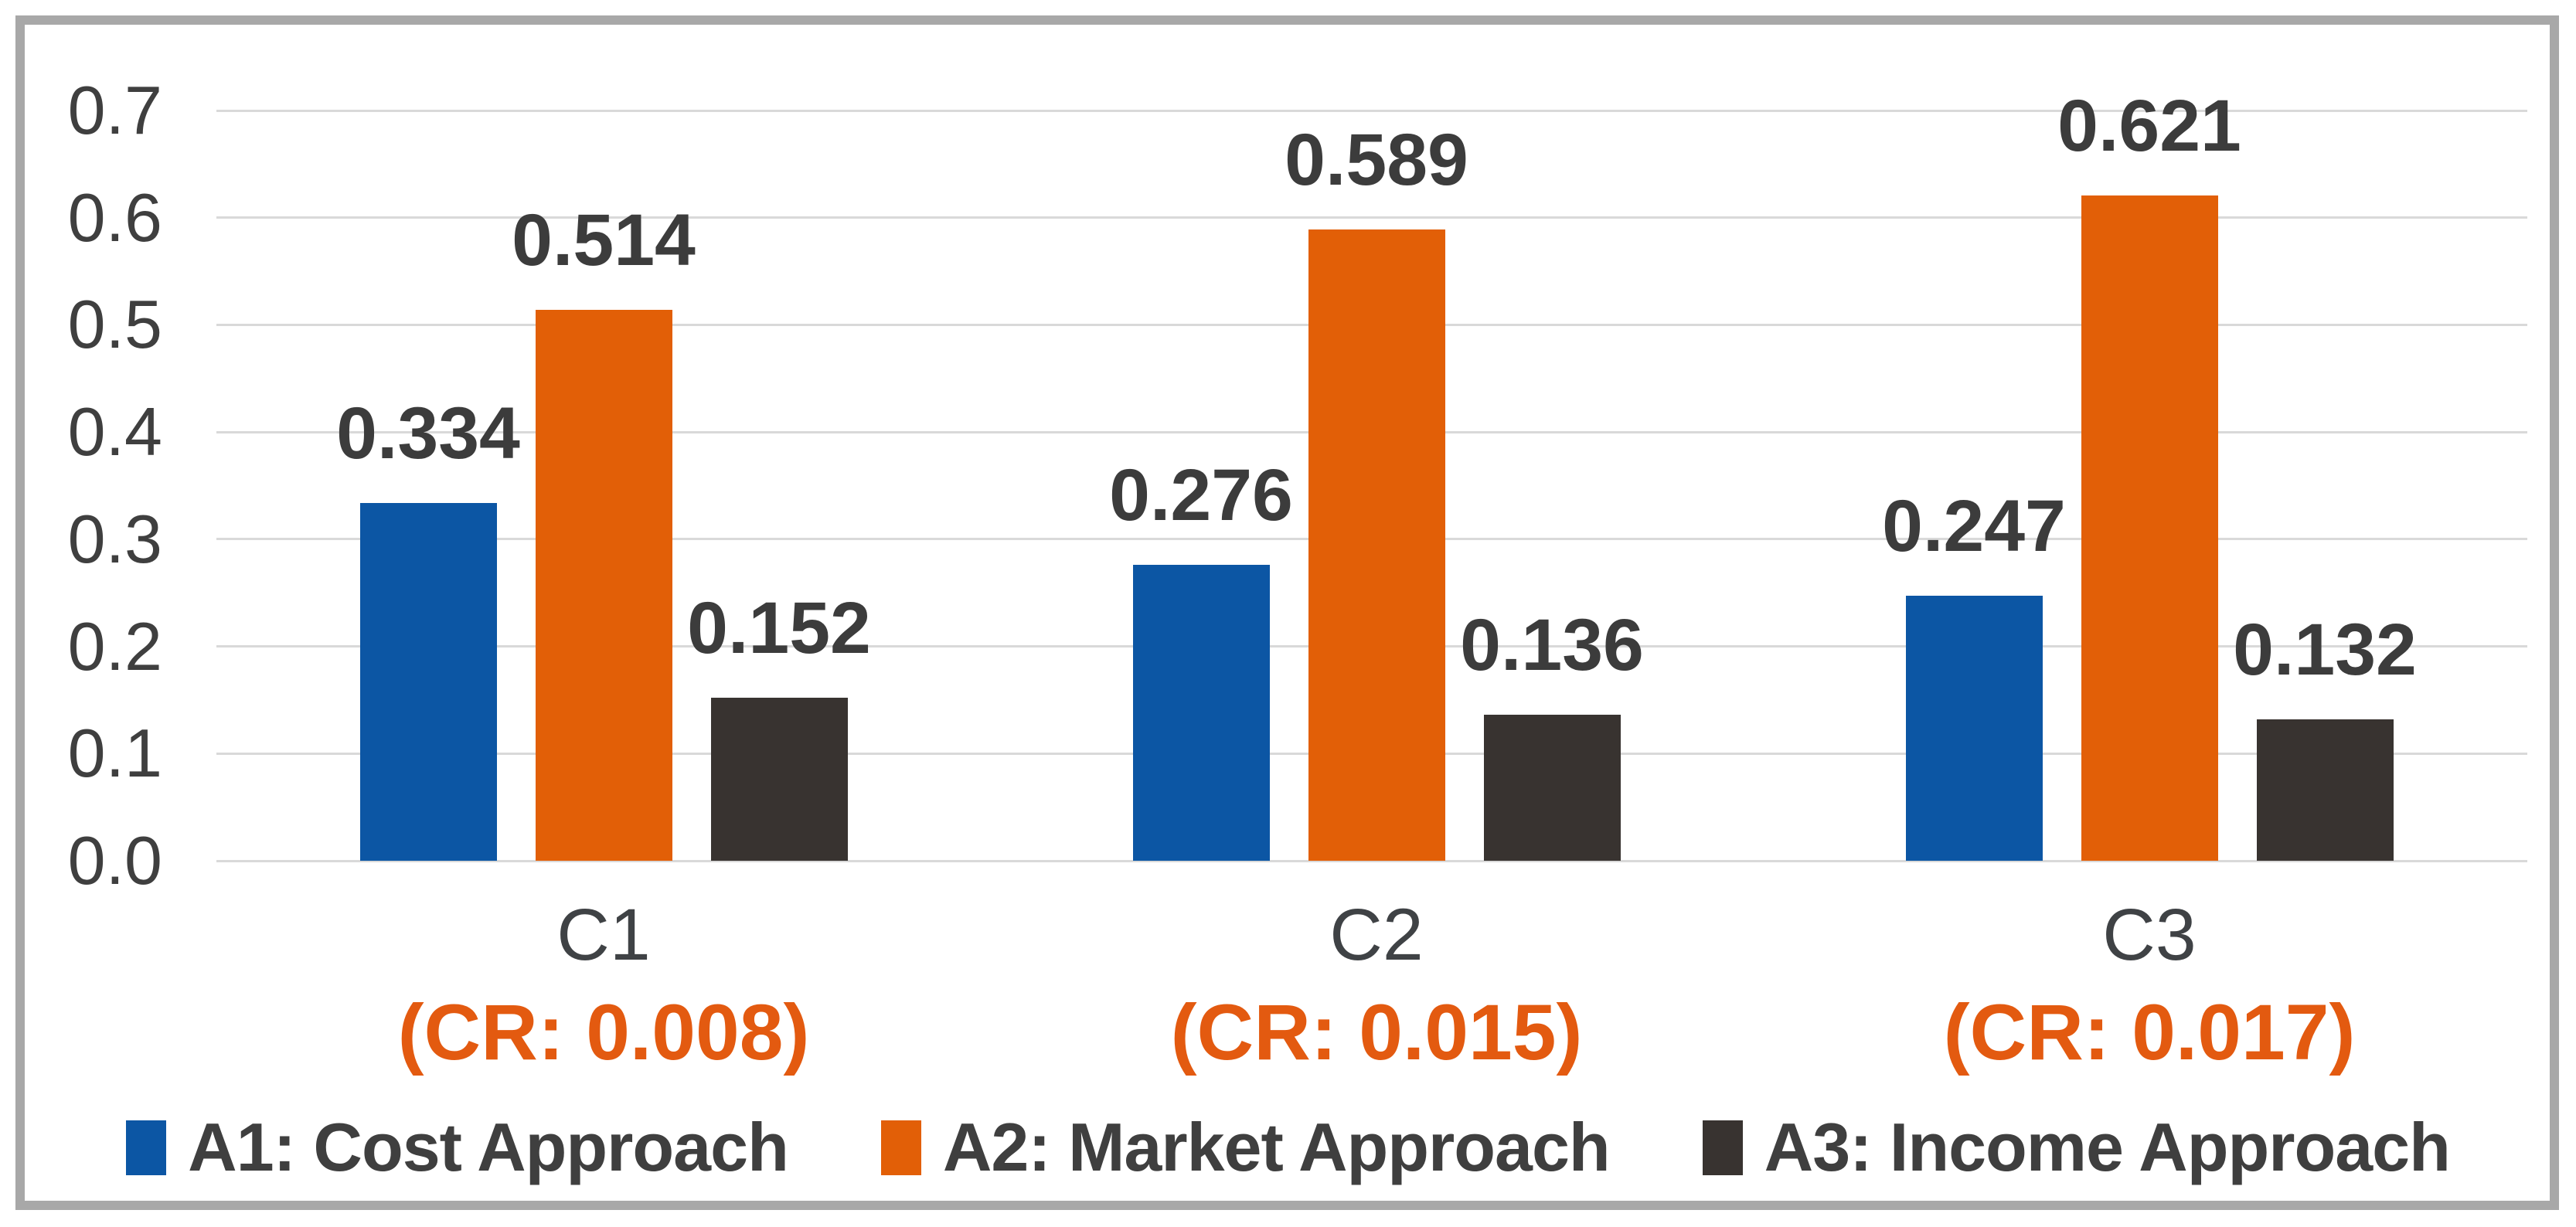 Image resolution: width=2576 pixels, height=1227 pixels. What do you see at coordinates (1974, 526) in the screenshot?
I see `bar-value-label: 0.247` at bounding box center [1974, 526].